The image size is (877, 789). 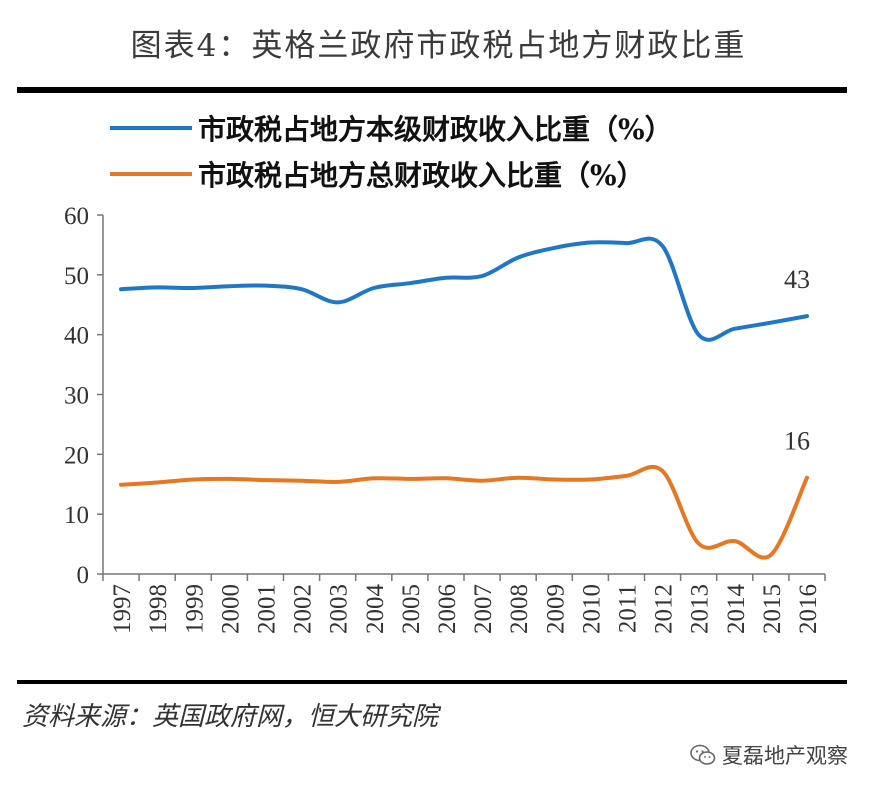 What do you see at coordinates (703, 754) in the screenshot?
I see `wechat-icon` at bounding box center [703, 754].